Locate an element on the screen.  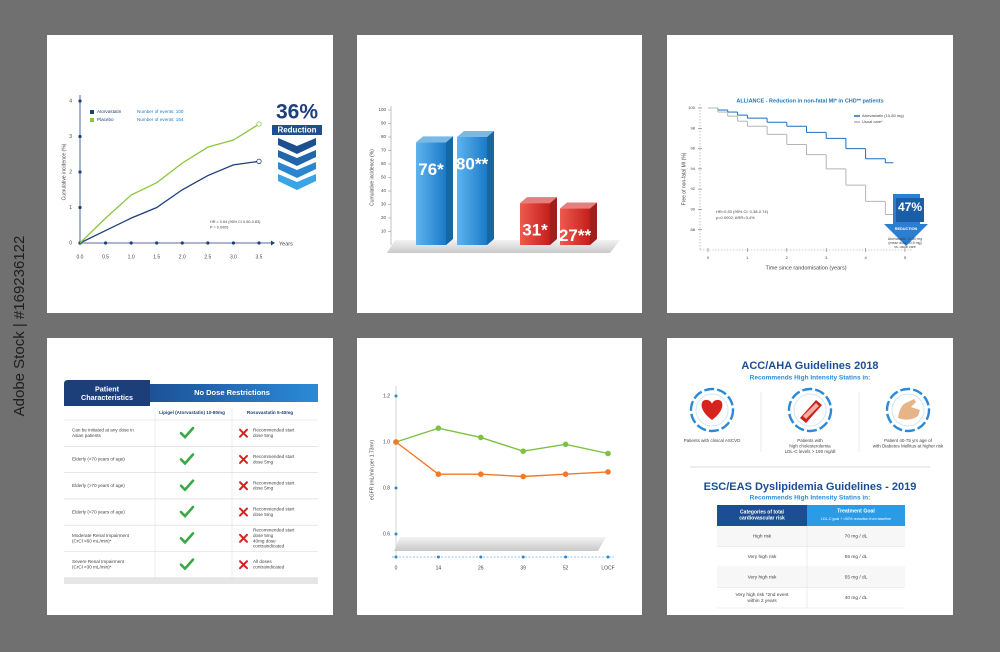
annotation: p=0.0002, ARR=3.4% is located at coordinates (735, 217).